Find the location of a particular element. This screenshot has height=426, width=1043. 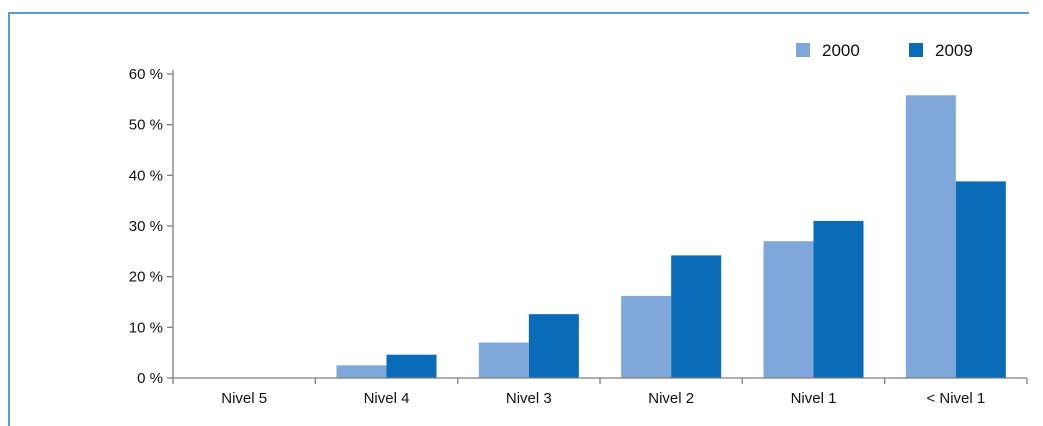

y-tick-label: 50 % is located at coordinates (146, 125).